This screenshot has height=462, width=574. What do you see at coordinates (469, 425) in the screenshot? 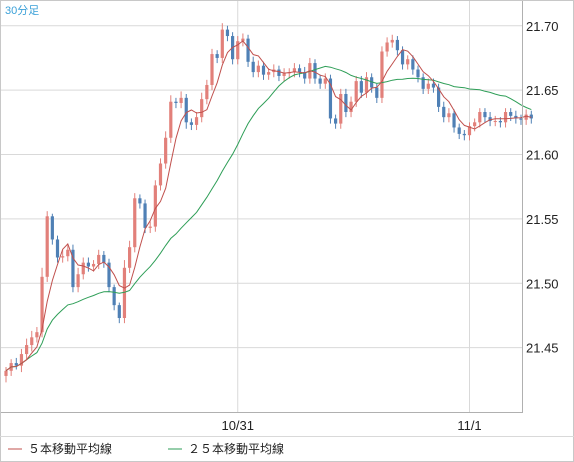
I see `x-tick-label: 11/1` at bounding box center [469, 425].